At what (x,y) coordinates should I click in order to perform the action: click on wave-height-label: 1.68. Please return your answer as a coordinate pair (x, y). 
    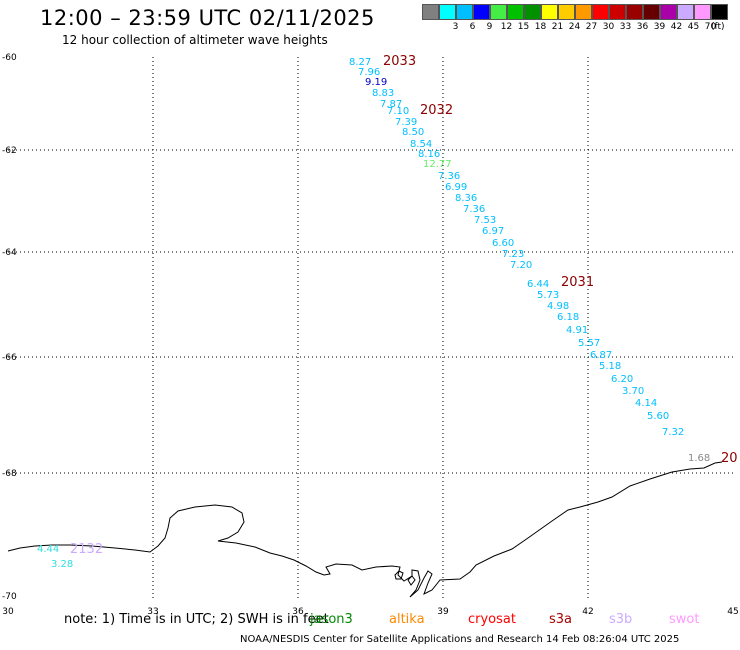
    Looking at the image, I should click on (699, 458).